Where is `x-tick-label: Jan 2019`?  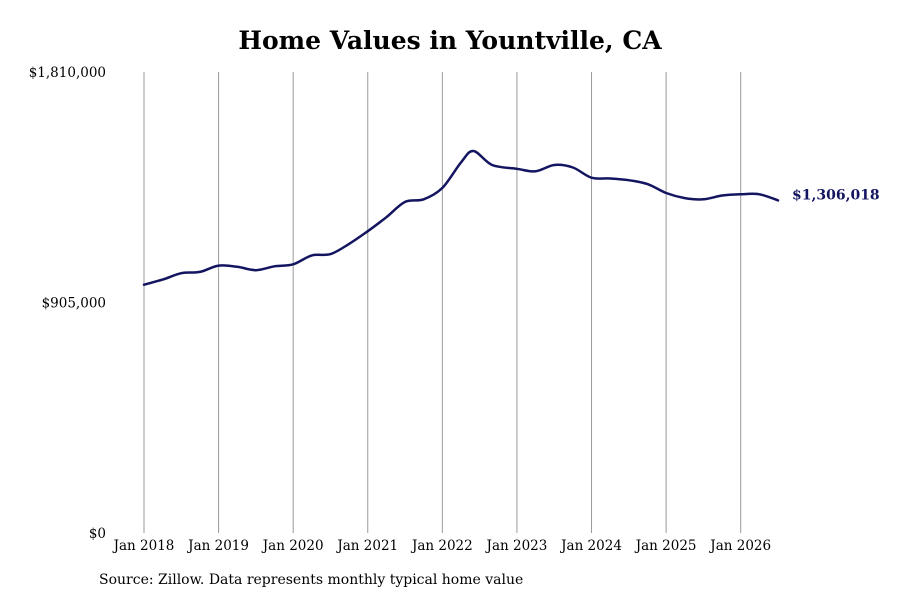
x-tick-label: Jan 2019 is located at coordinates (217, 546).